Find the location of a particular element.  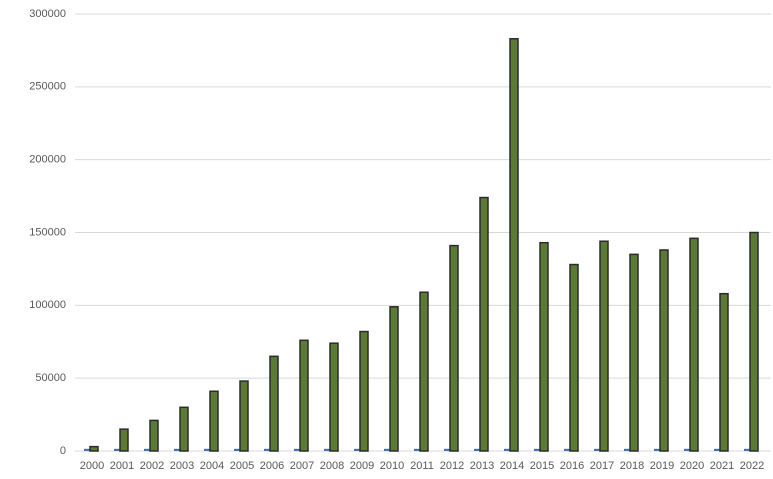

x-tick-label: 2006 is located at coordinates (272, 466).